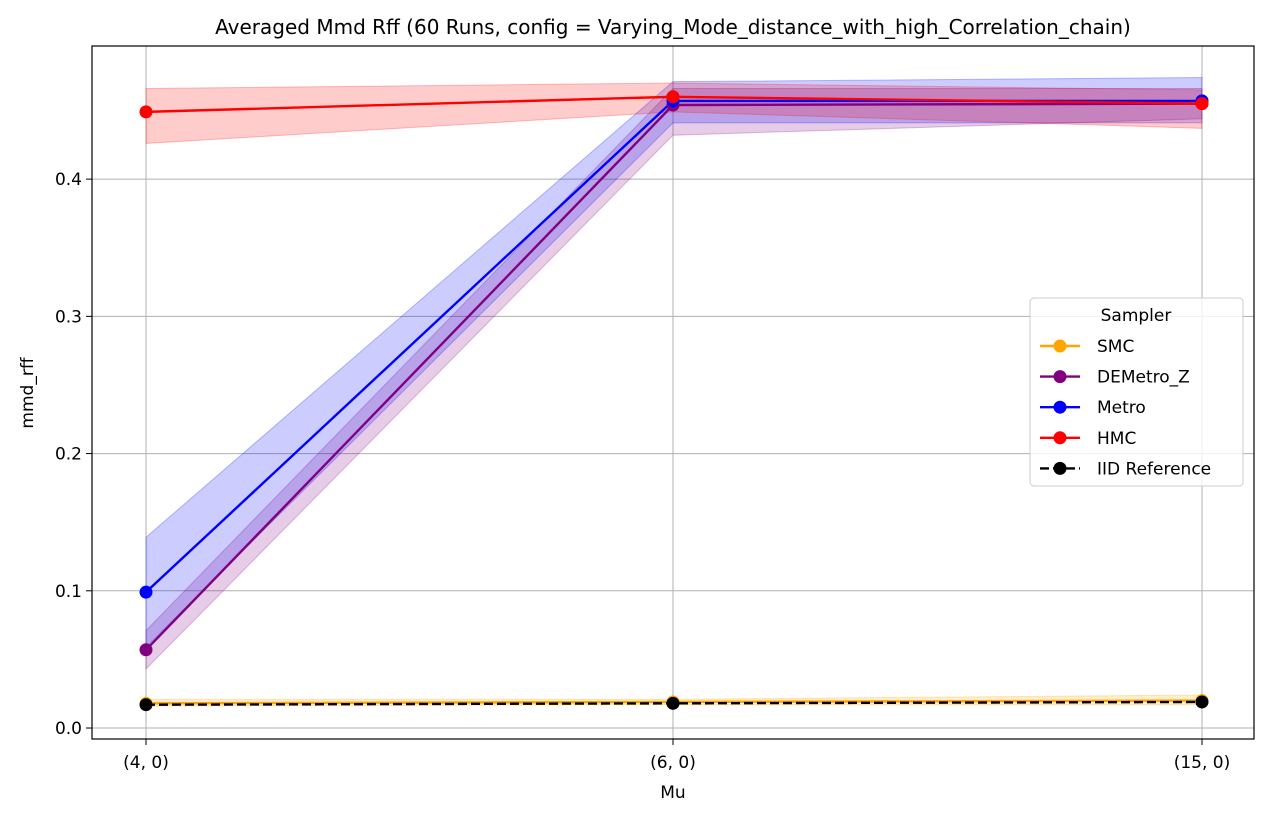 Image resolution: width=1269 pixels, height=821 pixels. What do you see at coordinates (146, 592) in the screenshot?
I see `point-metro` at bounding box center [146, 592].